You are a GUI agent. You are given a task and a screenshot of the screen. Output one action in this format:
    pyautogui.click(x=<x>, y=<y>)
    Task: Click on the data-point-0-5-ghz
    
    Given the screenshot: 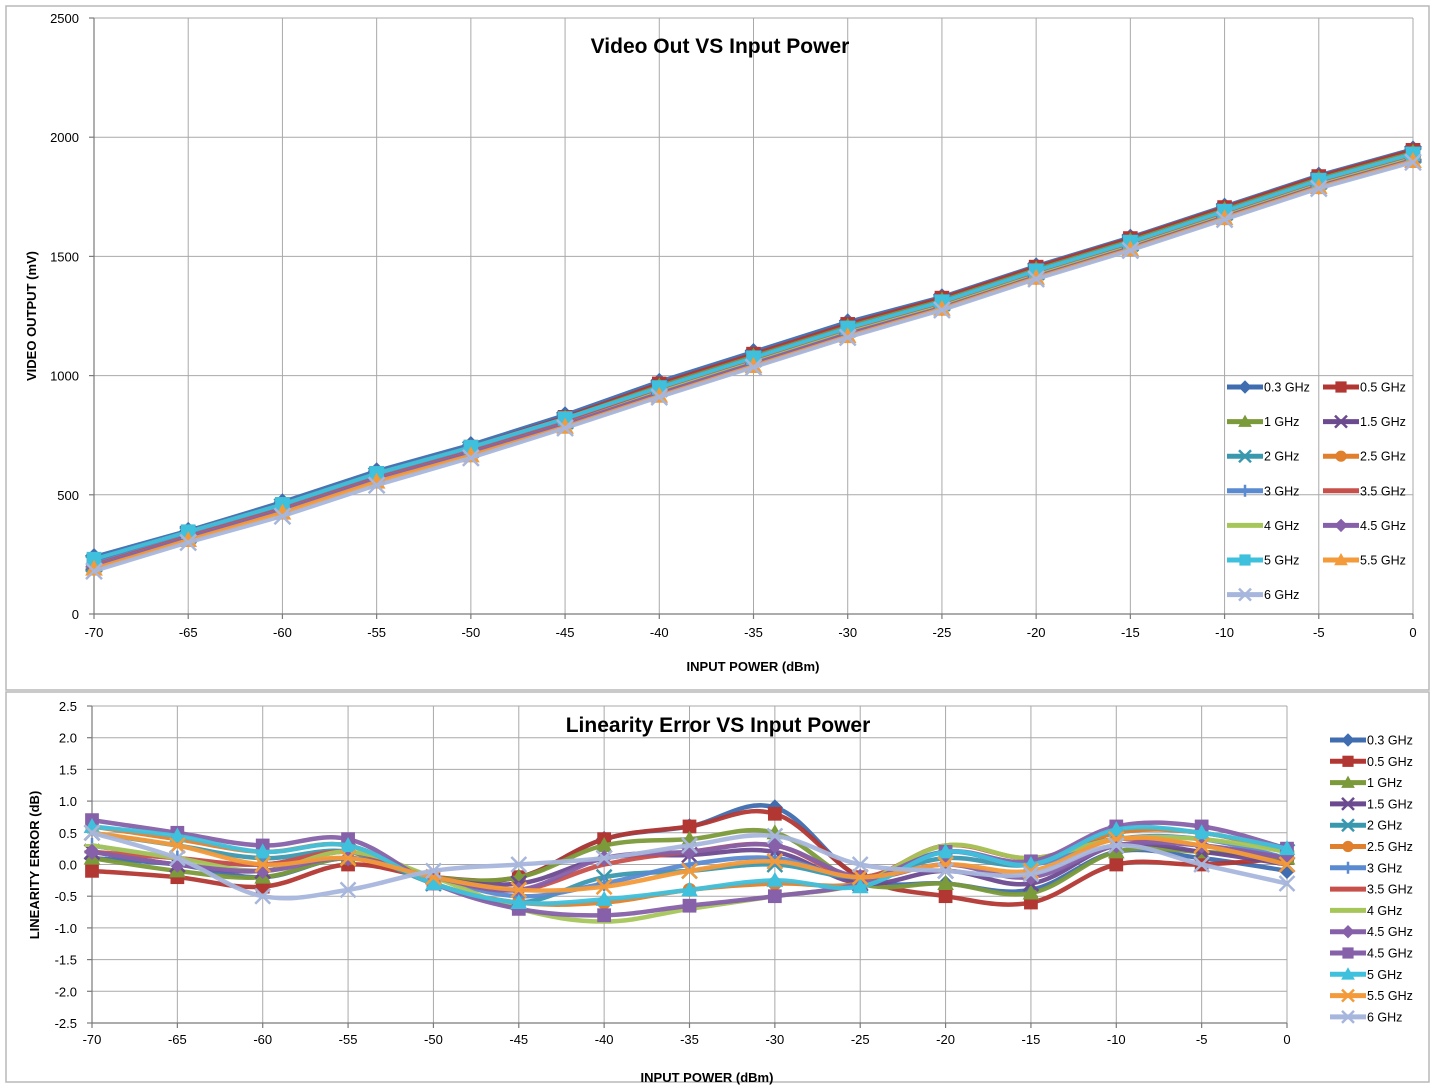 What is the action you would take?
    pyautogui.click(x=945, y=896)
    